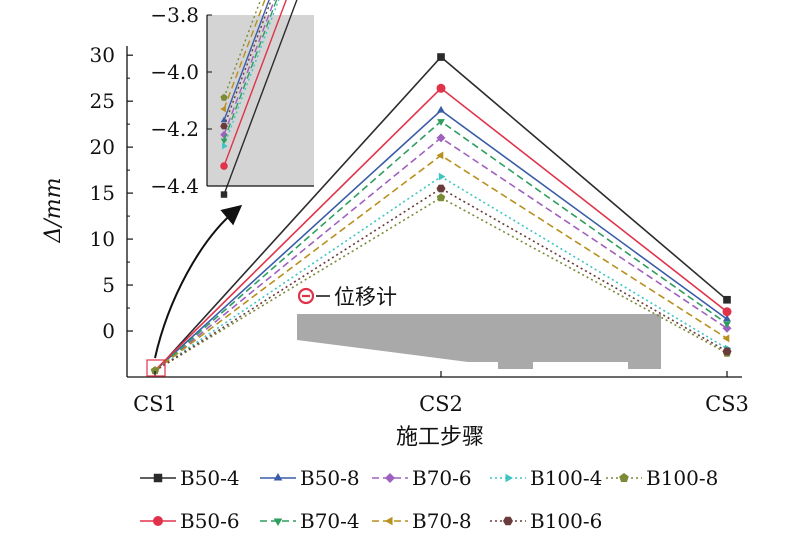  What do you see at coordinates (108, 331) in the screenshot?
I see `y-tick-label: 0` at bounding box center [108, 331].